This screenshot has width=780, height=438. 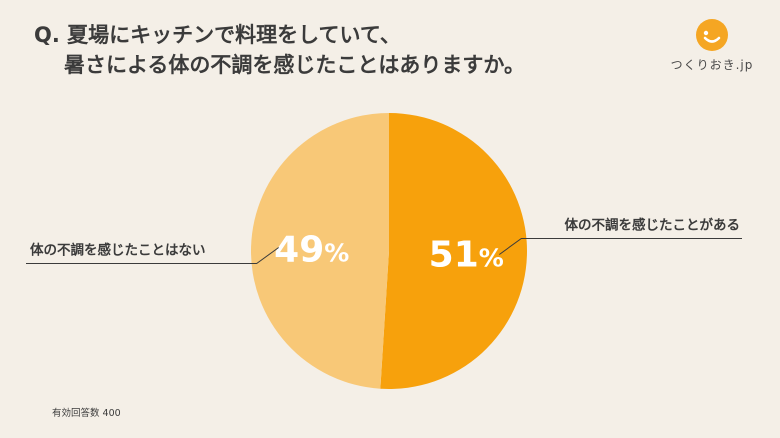 What do you see at coordinates (653, 224) in the screenshot?
I see `category-label-0: 体の不調を感じたことがある` at bounding box center [653, 224].